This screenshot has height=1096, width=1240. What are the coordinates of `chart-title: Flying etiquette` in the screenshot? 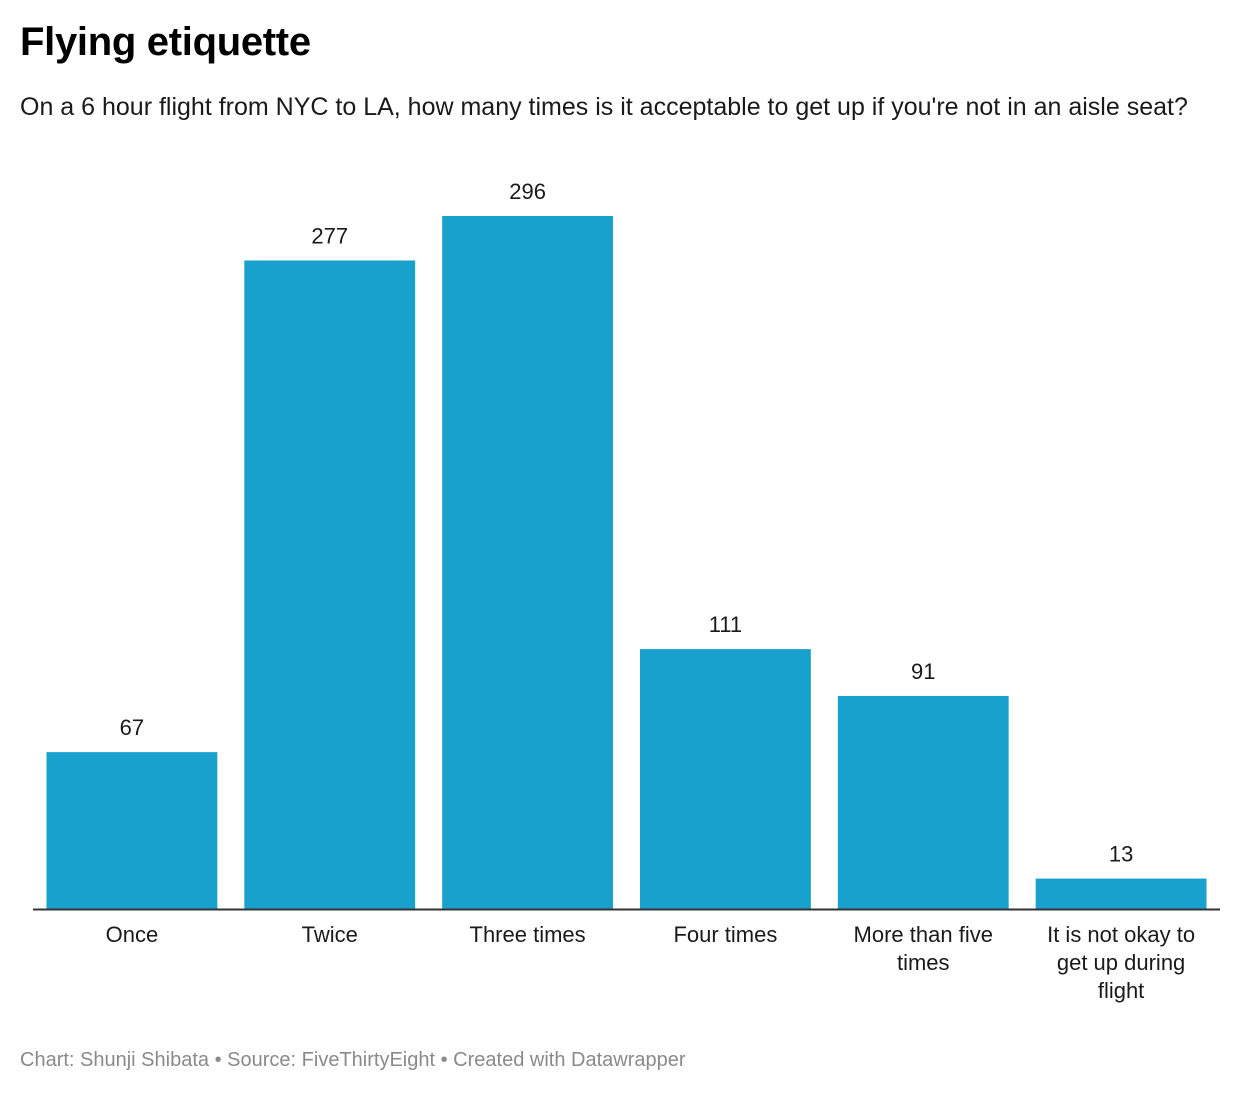 It's located at (165, 42).